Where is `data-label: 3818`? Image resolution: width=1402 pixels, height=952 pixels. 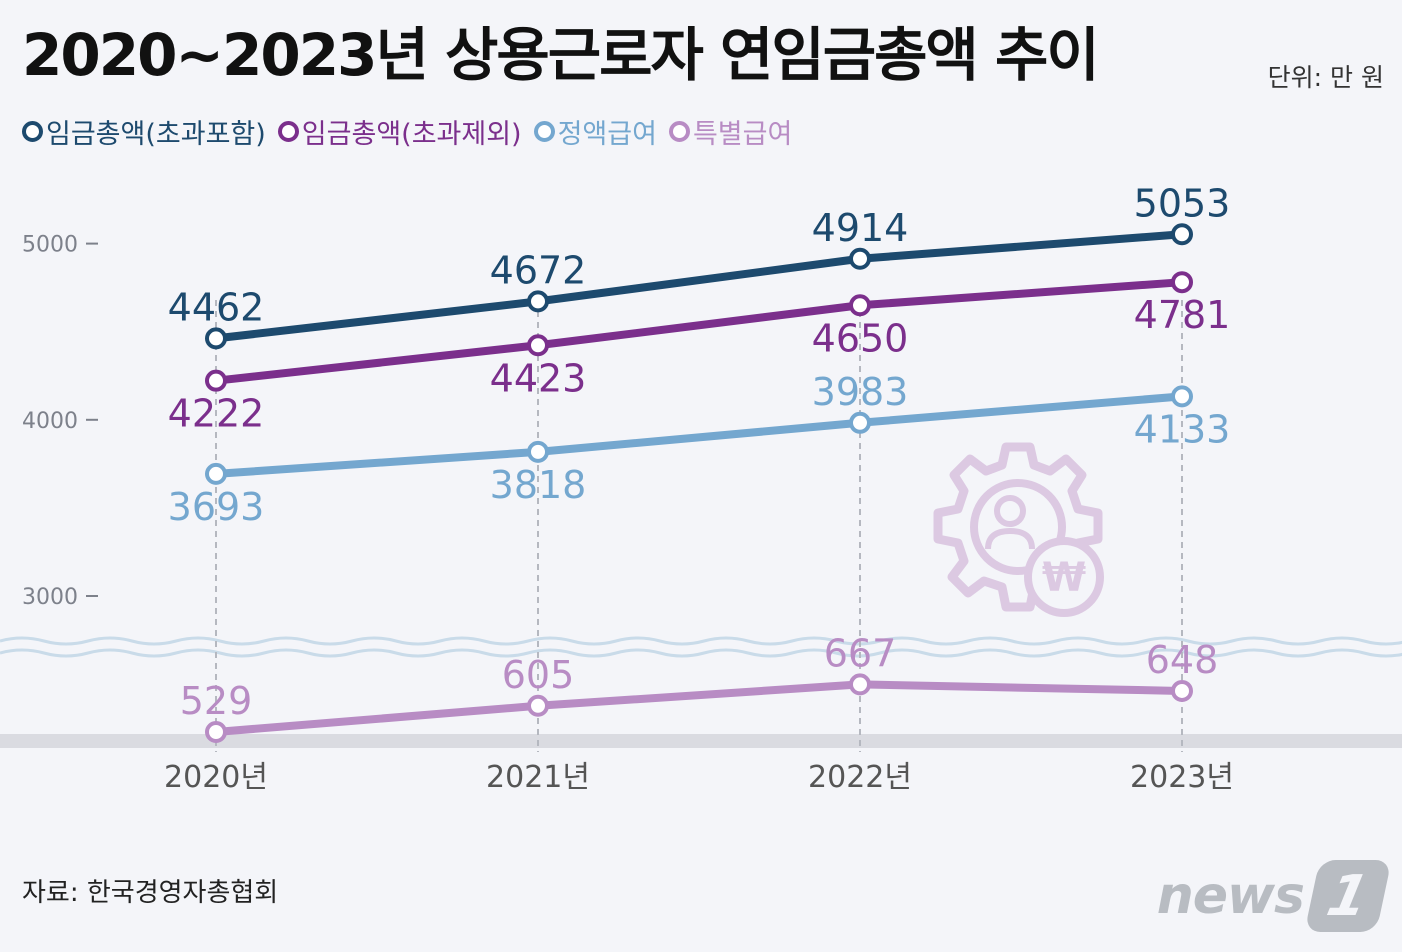 data-label: 3818 is located at coordinates (538, 485).